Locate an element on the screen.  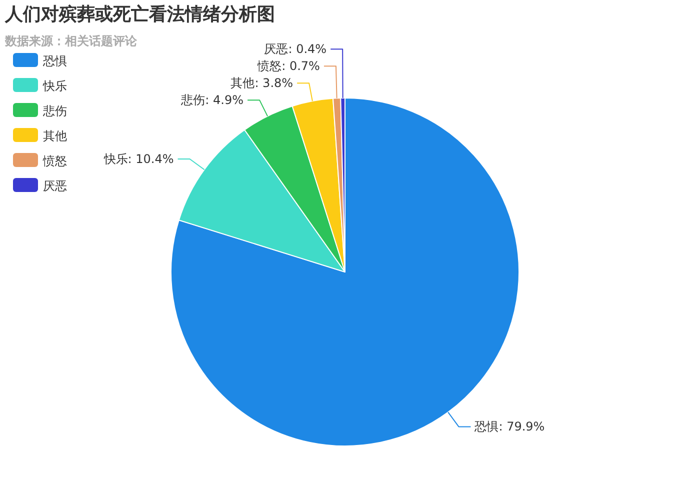
data-label: 厌恶: 0.4% is located at coordinates (295, 49).